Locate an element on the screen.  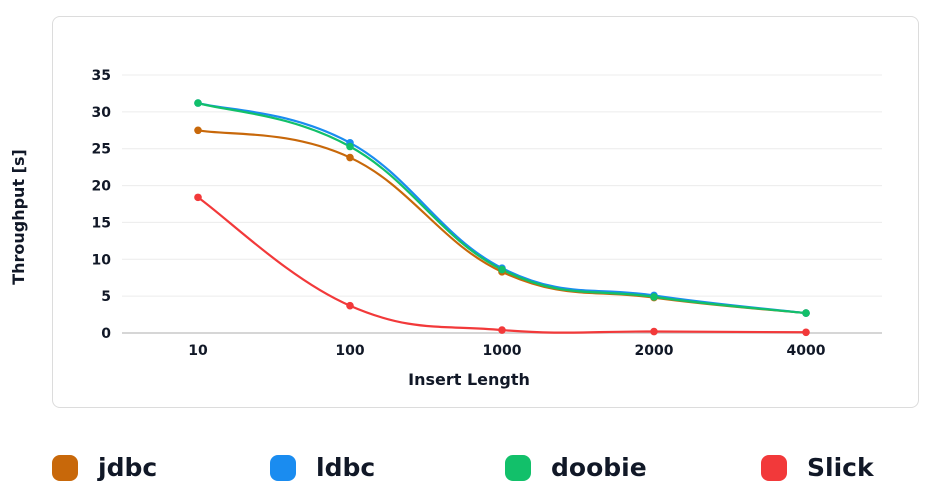
y-tick-labels: 0 5 10 15 20 25 30 35 is located at coordinates (102, 205).